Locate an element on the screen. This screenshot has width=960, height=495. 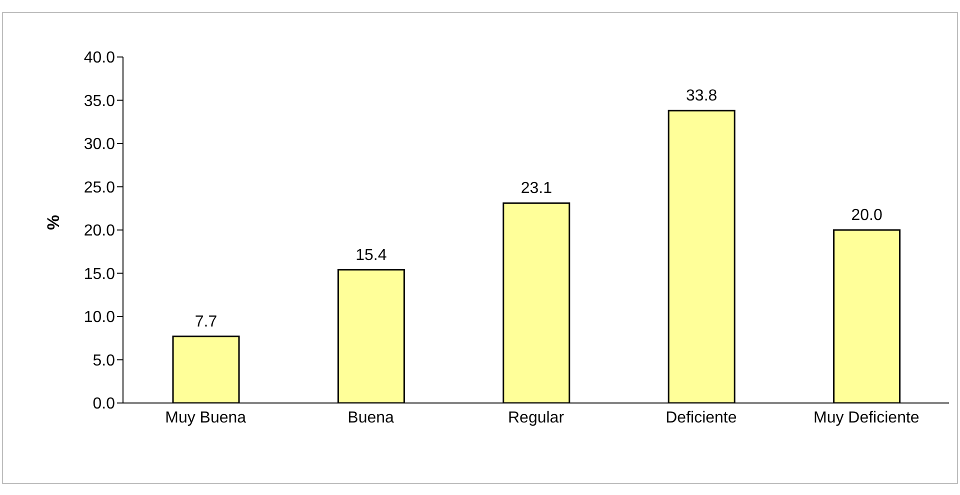
x-tick-label: Buena is located at coordinates (371, 417).